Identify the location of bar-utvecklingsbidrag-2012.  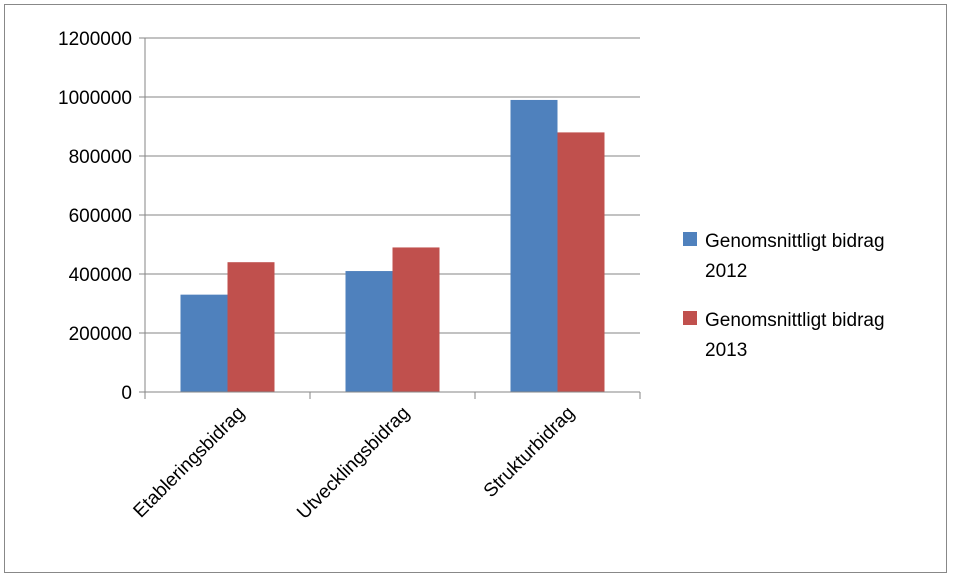
(369, 331).